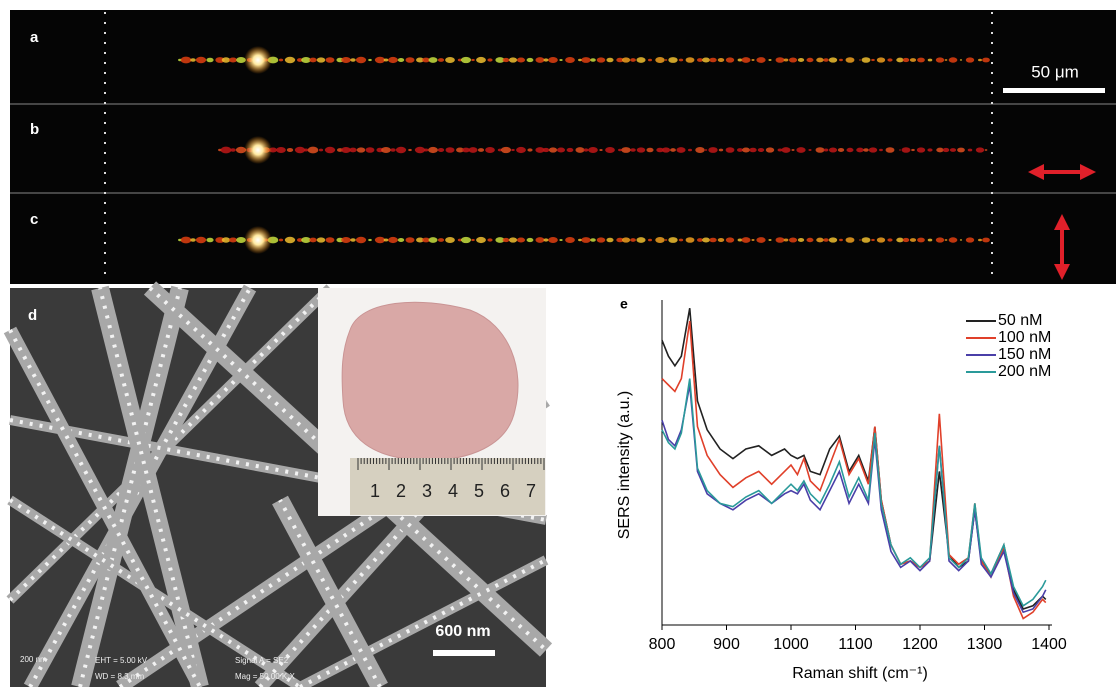  What do you see at coordinates (32, 315) in the screenshot?
I see `panel-label: d` at bounding box center [32, 315].